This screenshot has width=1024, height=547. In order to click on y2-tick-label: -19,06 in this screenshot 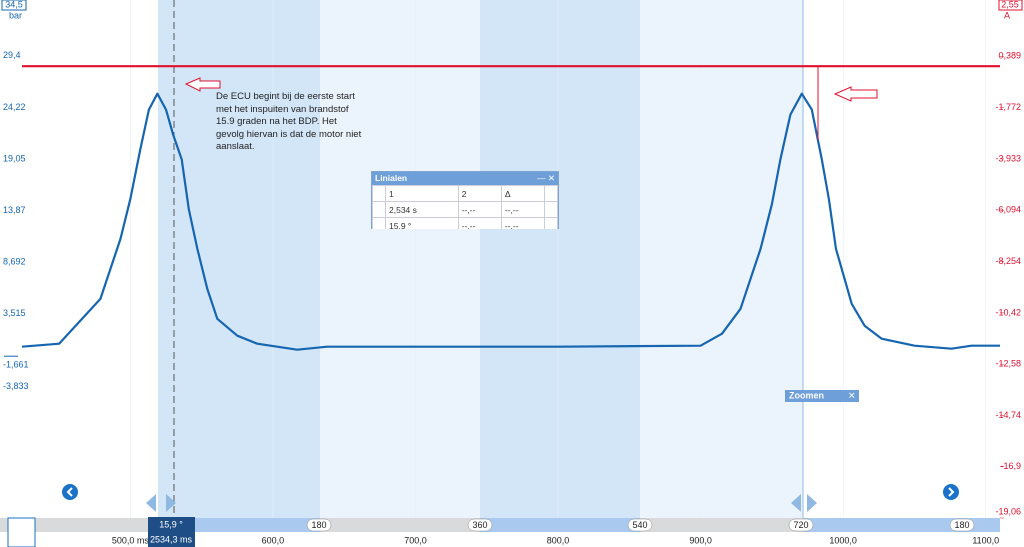, I will do `click(1008, 511)`.